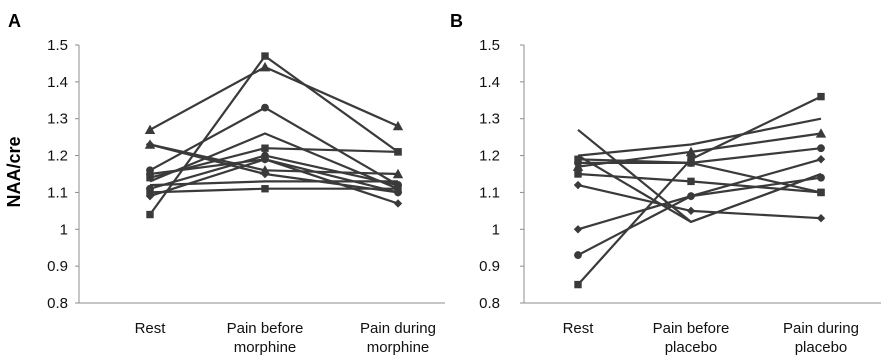 Image resolution: width=881 pixels, height=362 pixels. I want to click on y-axis-title: NAA/cre, so click(14, 171).